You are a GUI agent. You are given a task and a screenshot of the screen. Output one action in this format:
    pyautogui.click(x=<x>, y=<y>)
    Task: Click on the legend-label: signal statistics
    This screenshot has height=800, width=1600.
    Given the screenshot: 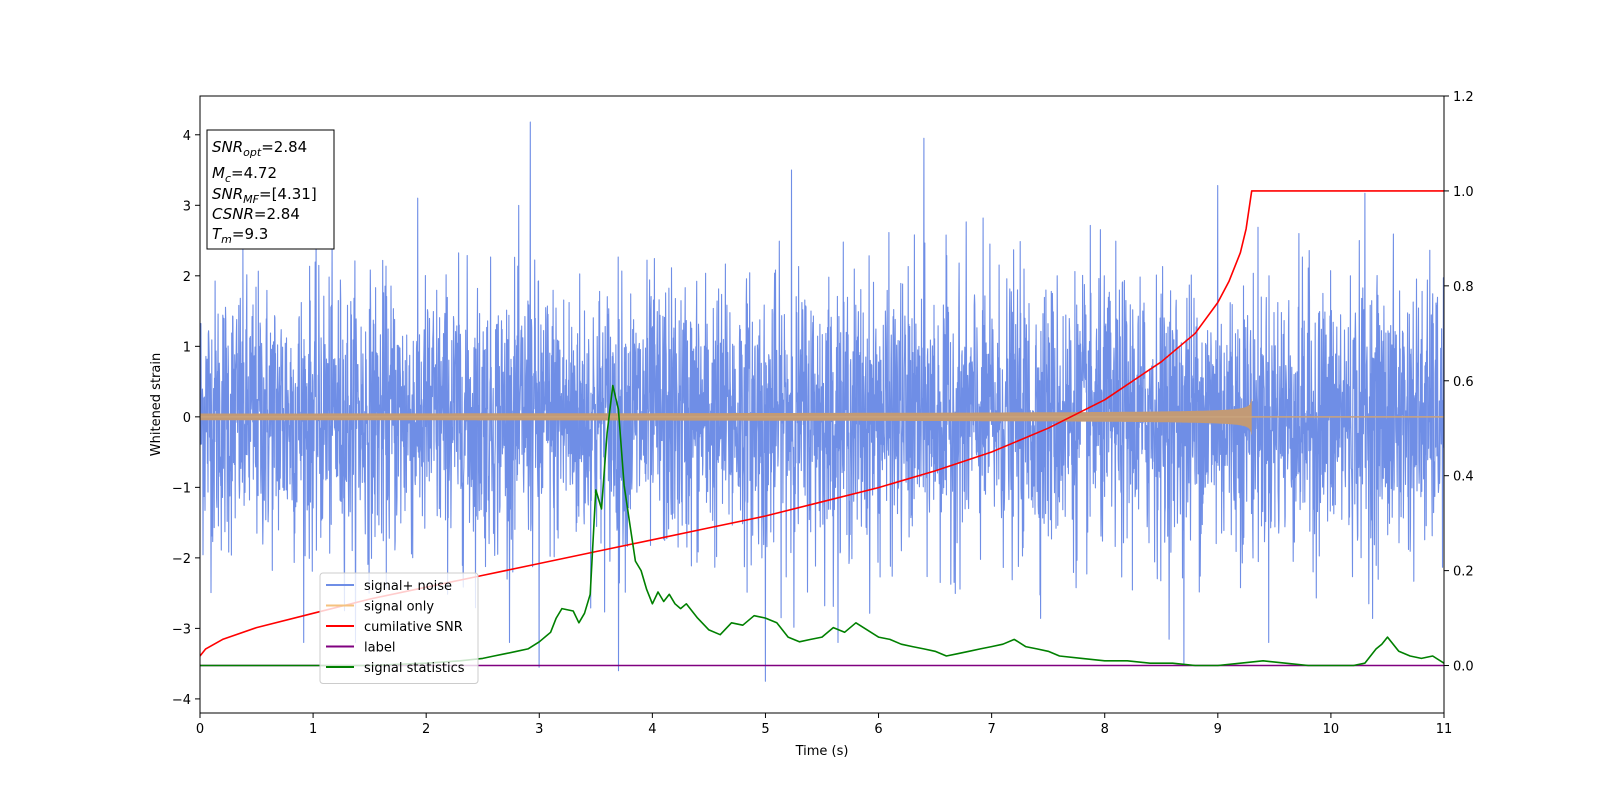 What is the action you would take?
    pyautogui.click(x=414, y=668)
    